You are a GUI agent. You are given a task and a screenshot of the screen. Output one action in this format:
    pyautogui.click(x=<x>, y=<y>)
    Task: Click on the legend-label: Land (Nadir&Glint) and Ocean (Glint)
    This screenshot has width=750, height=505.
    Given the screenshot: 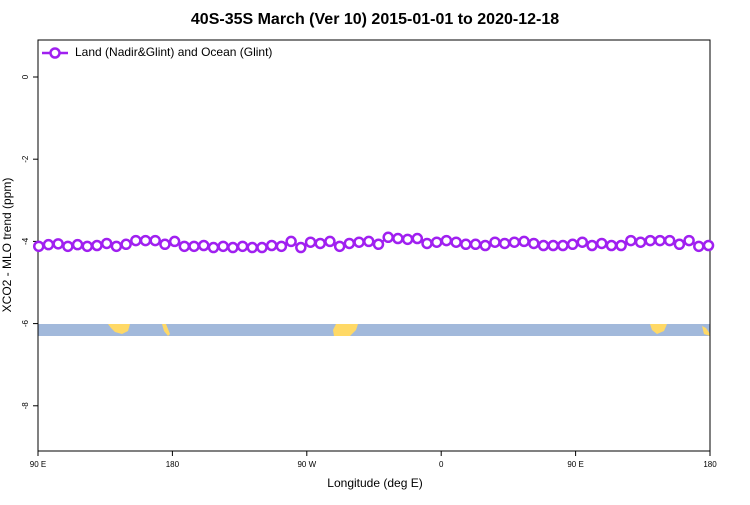 What is the action you would take?
    pyautogui.click(x=173, y=52)
    